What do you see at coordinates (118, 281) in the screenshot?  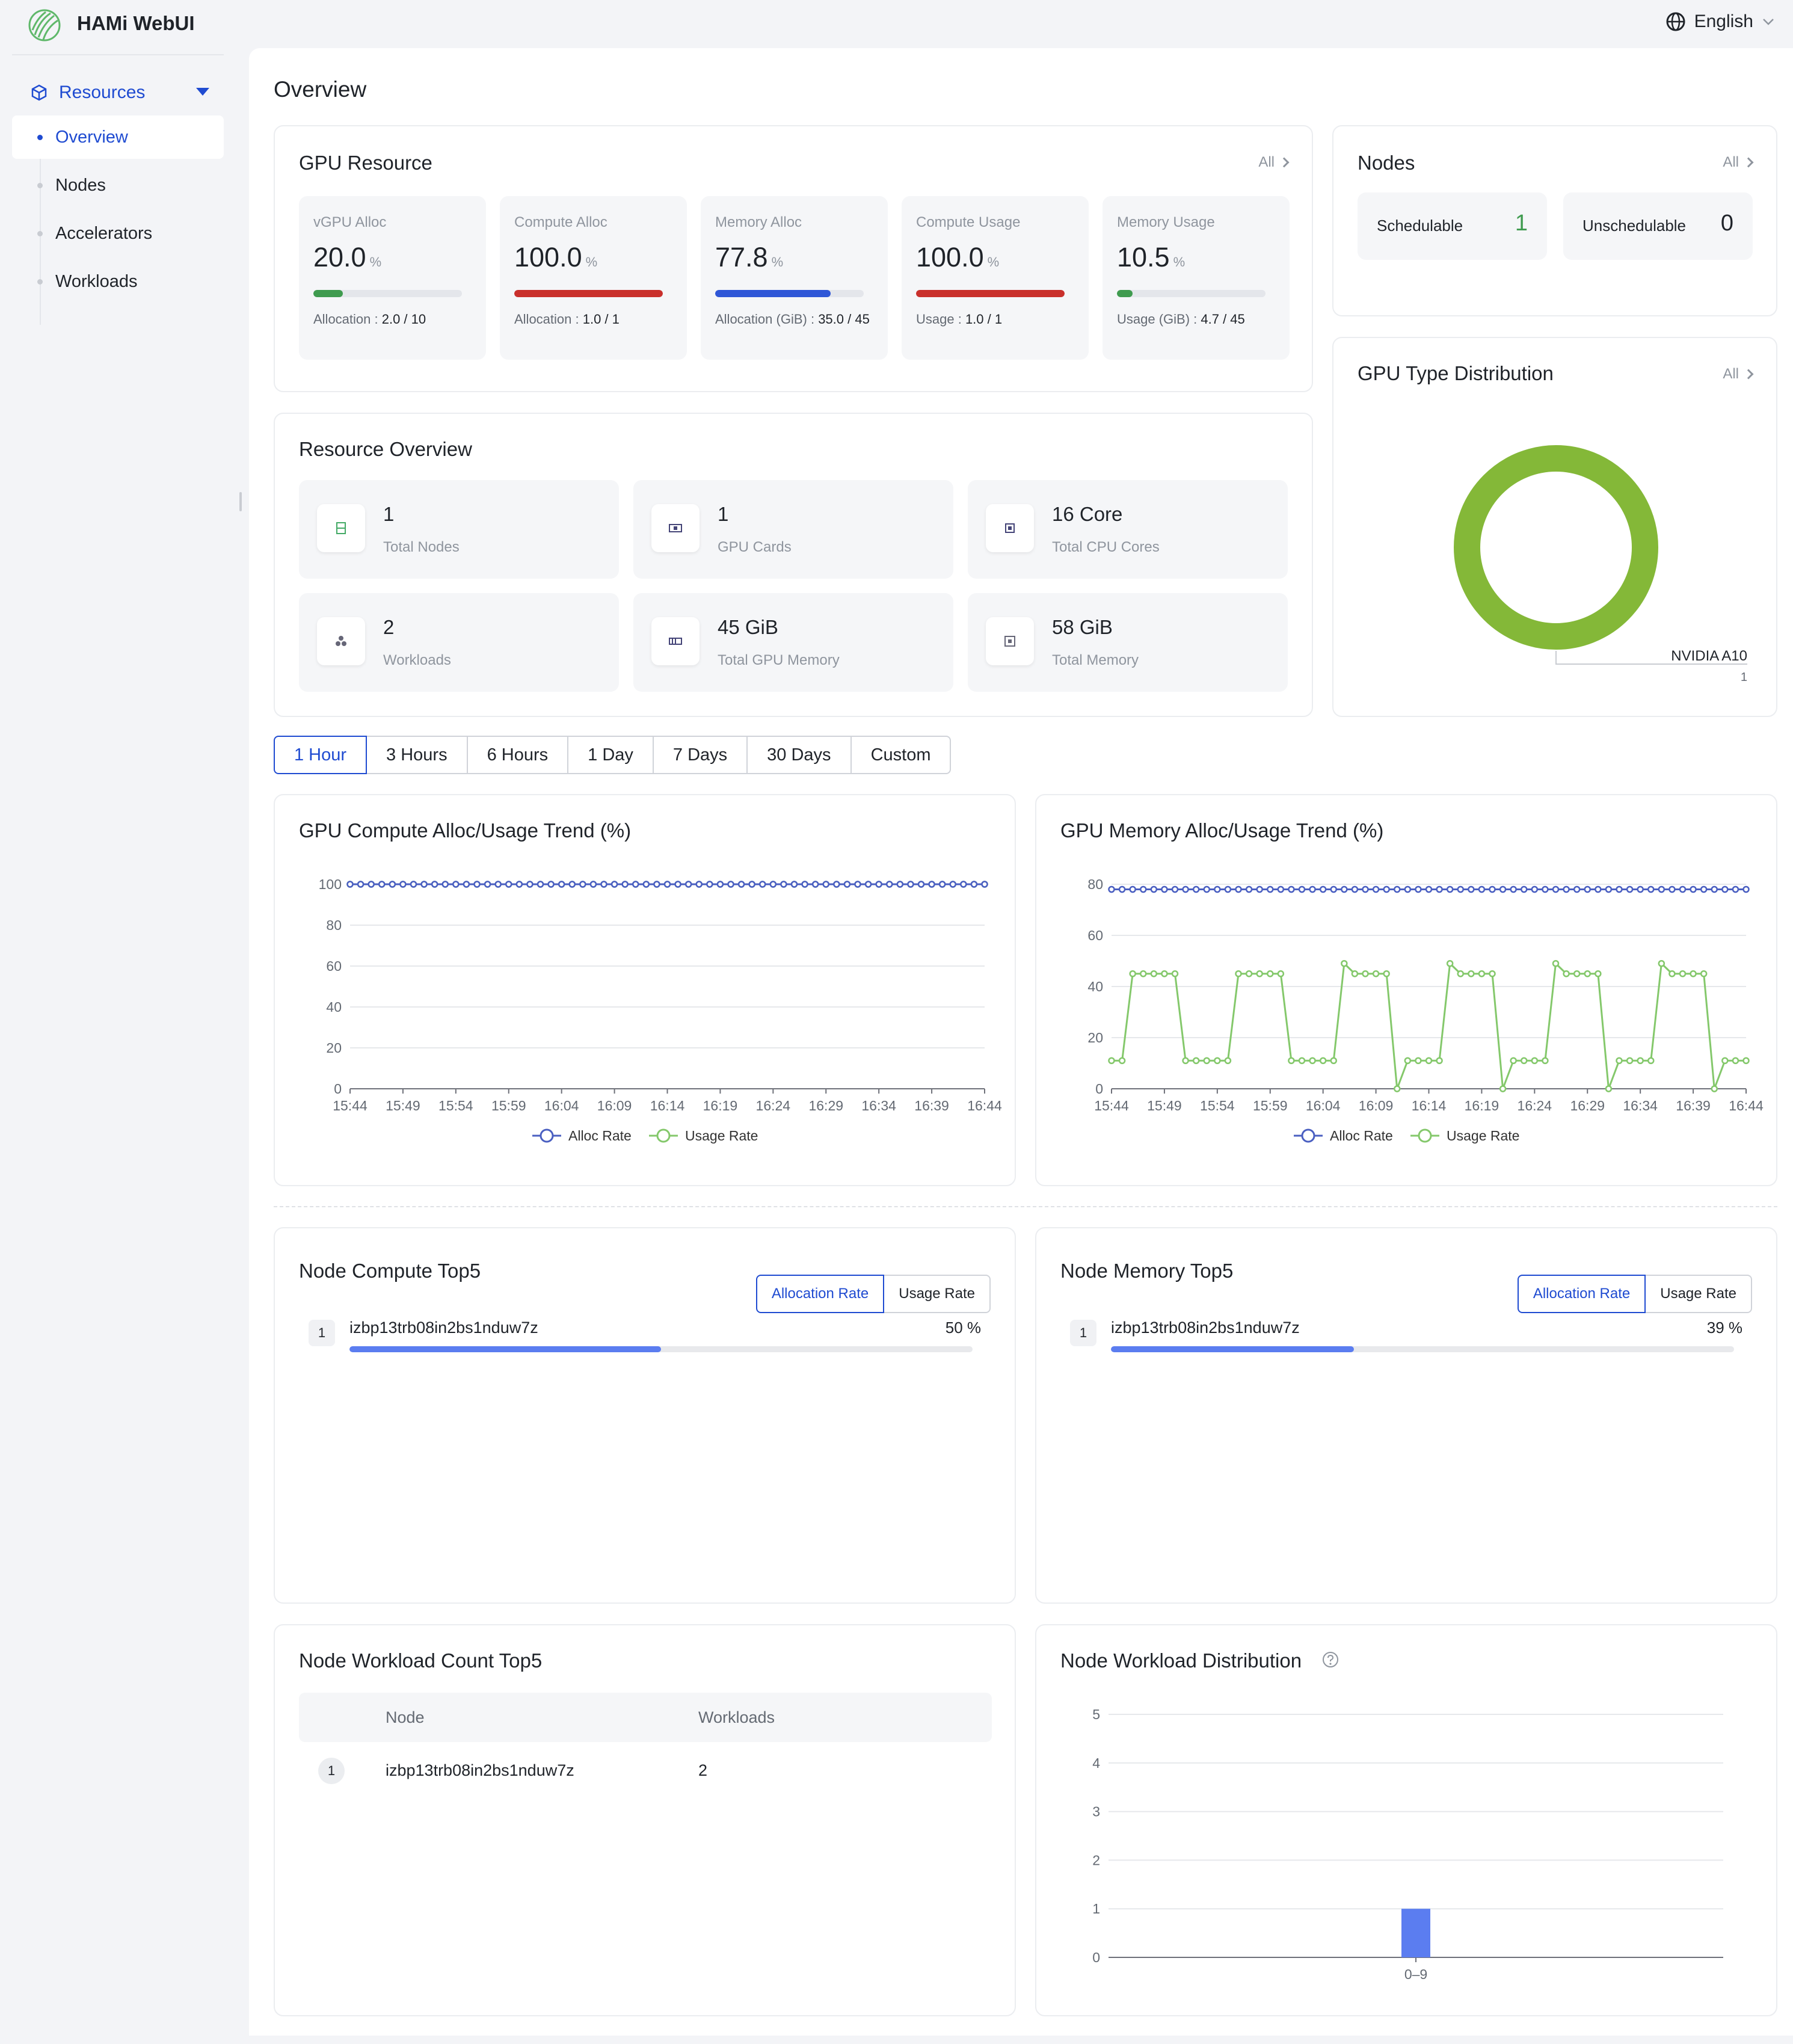 I see `sidebar-item-workloads: Workloads` at bounding box center [118, 281].